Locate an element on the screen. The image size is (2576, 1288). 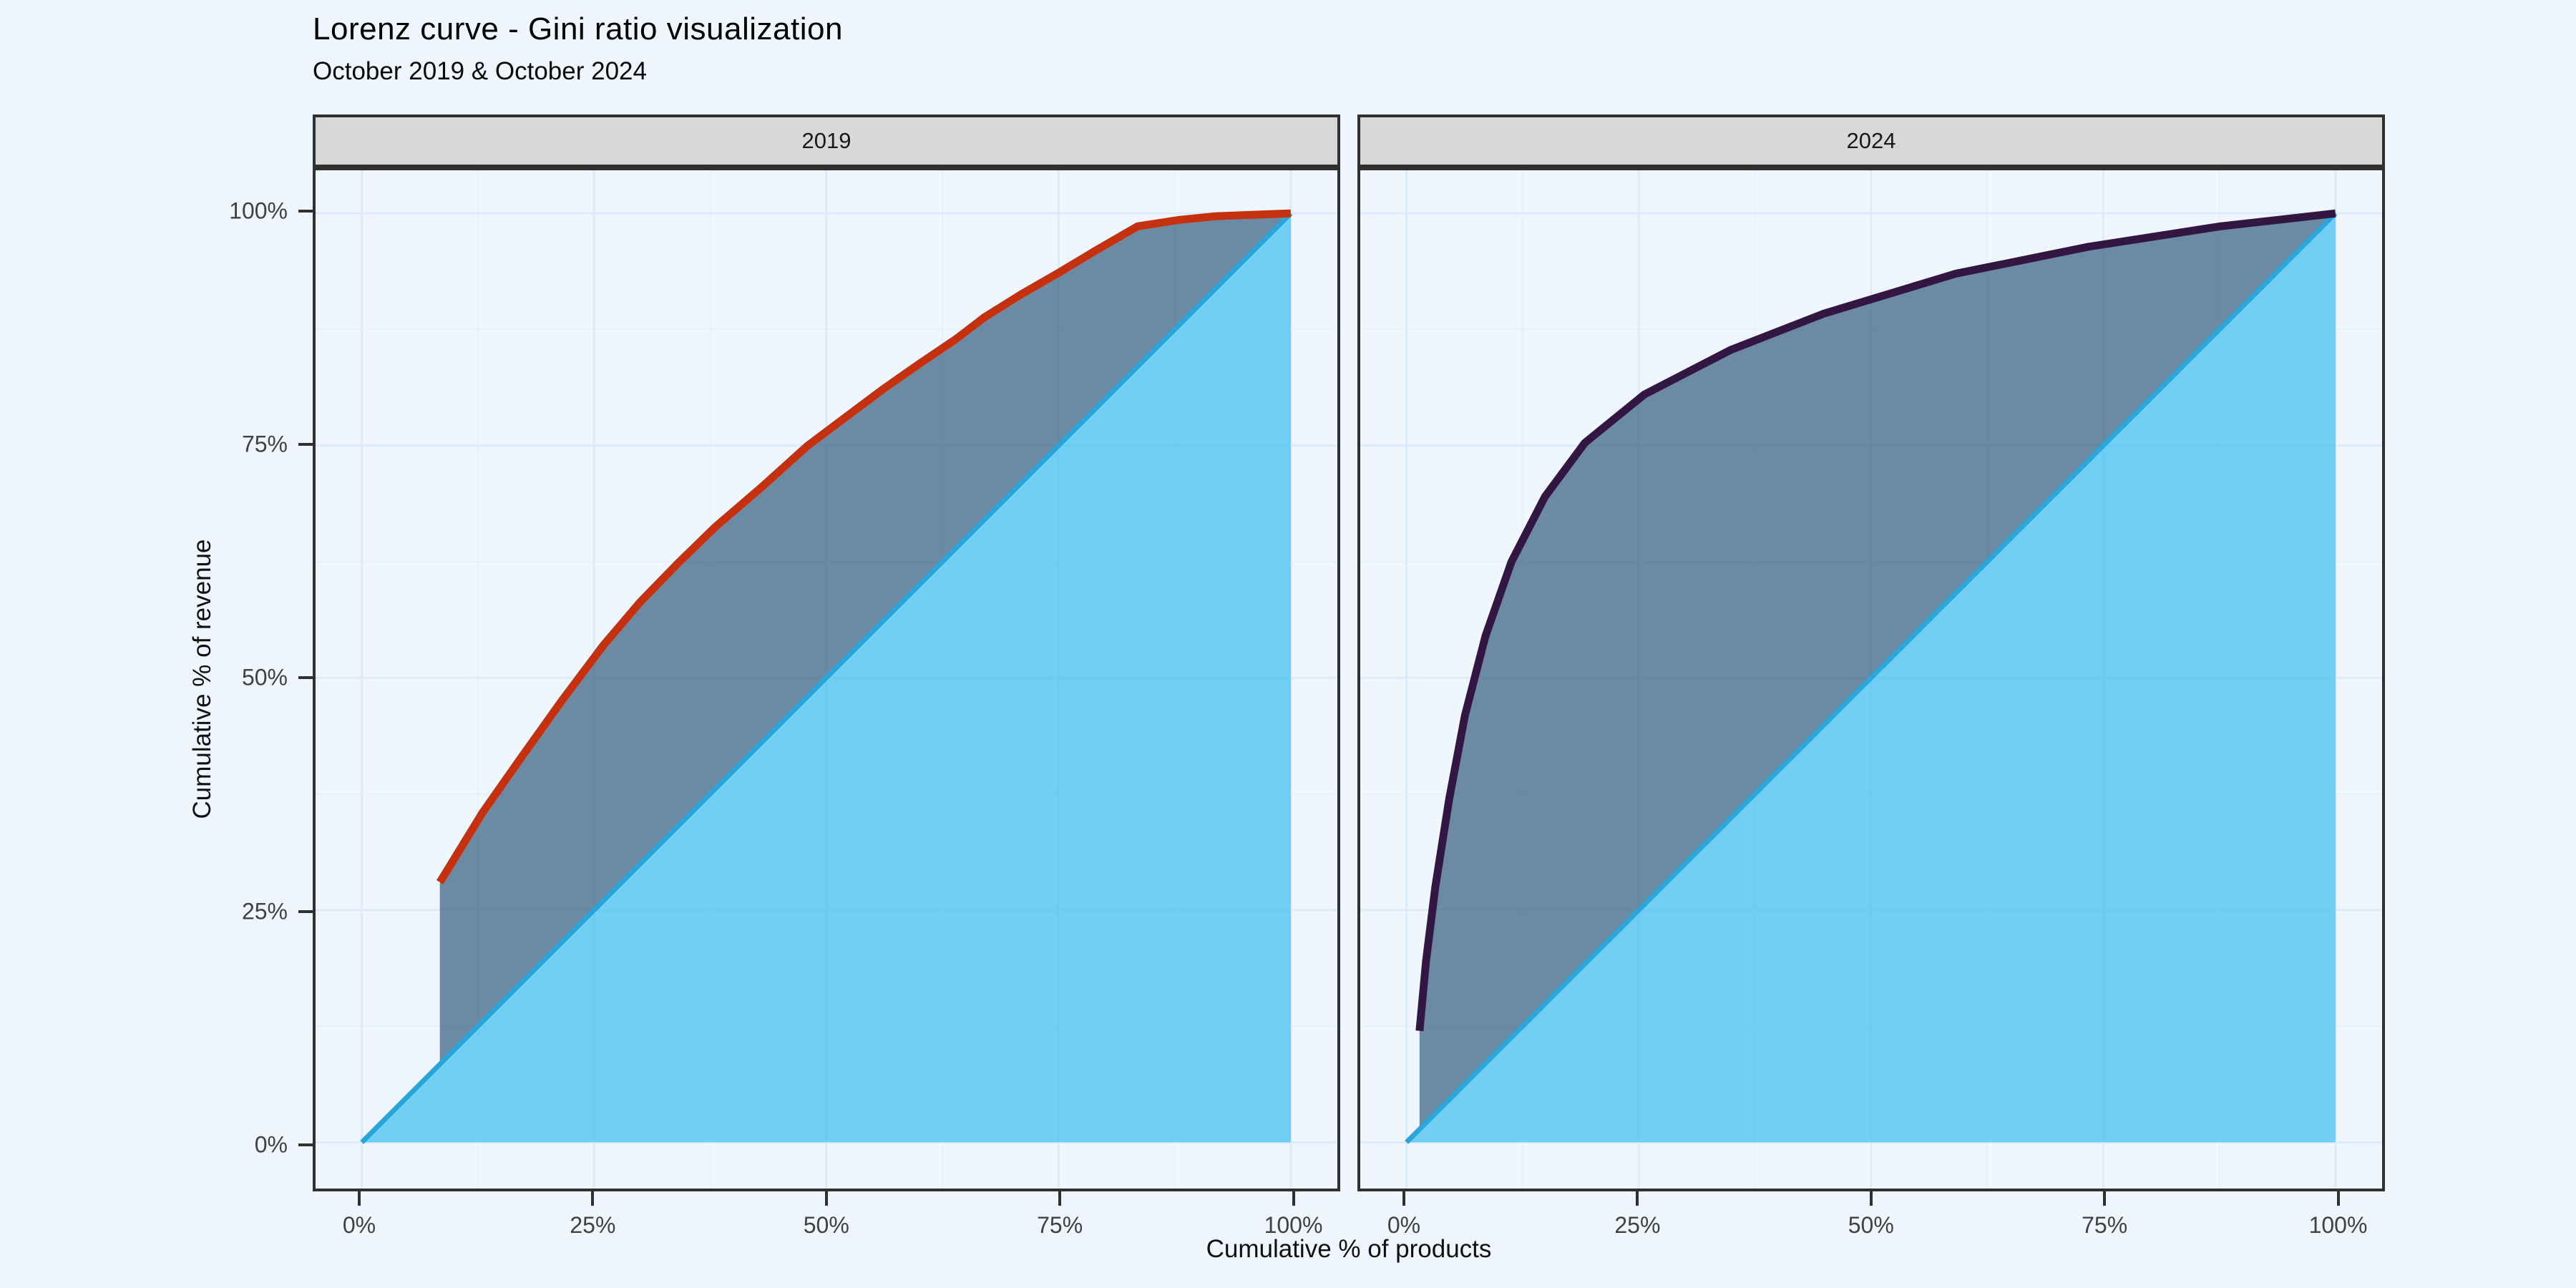
y-tick-label: 100% is located at coordinates (258, 210).